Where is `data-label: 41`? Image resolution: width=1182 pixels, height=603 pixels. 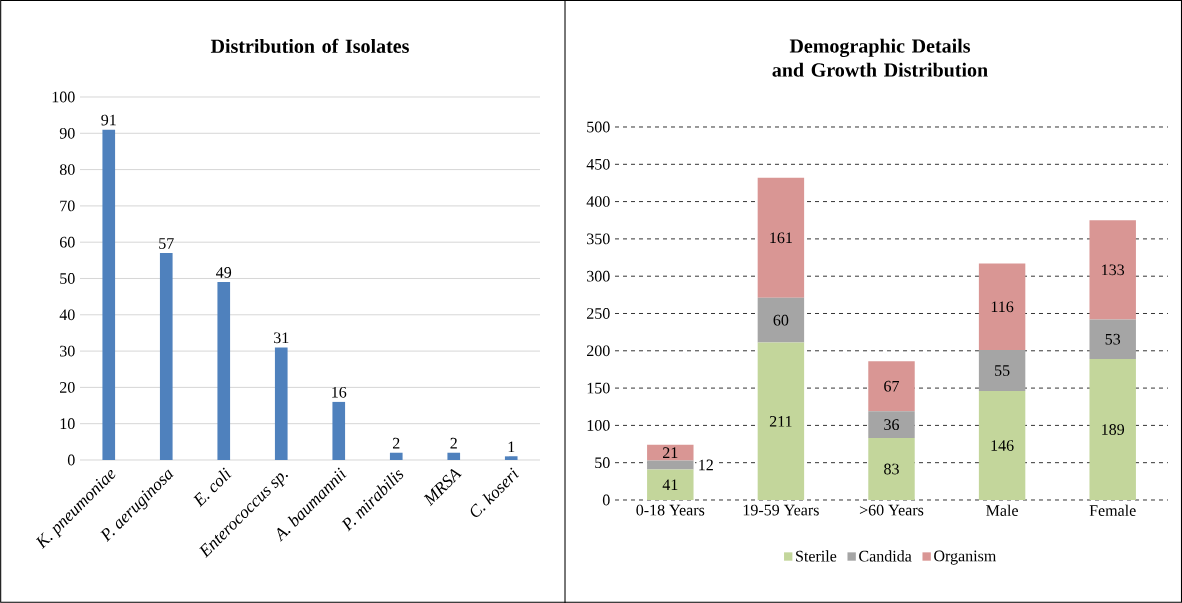 data-label: 41 is located at coordinates (670, 484).